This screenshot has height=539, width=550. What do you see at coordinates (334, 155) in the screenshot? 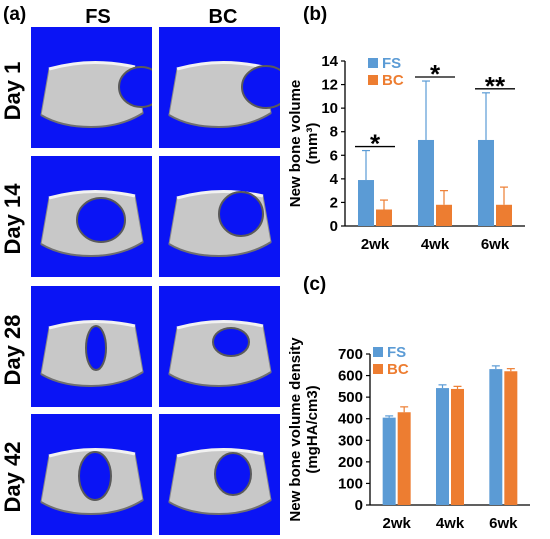
I see `y-tick-label: 6` at bounding box center [334, 155].